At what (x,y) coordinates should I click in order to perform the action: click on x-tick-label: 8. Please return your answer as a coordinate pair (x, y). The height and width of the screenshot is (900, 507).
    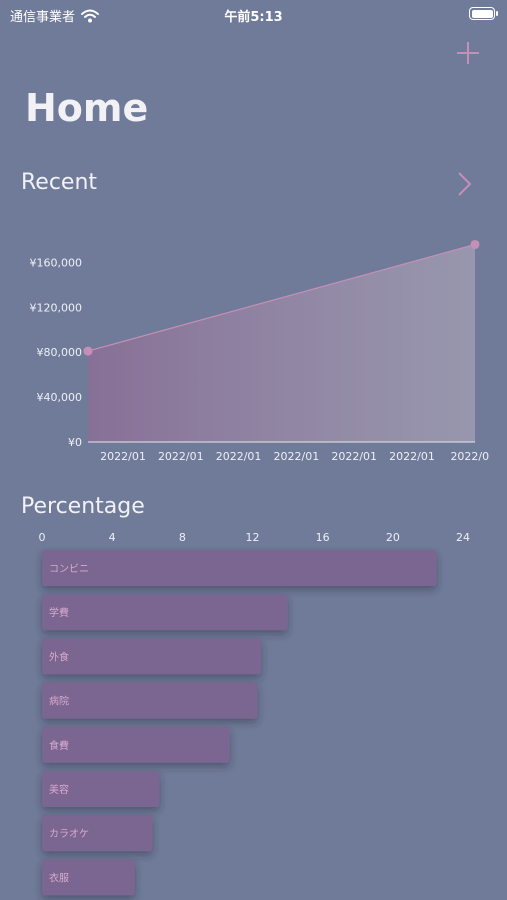
    Looking at the image, I should click on (182, 537).